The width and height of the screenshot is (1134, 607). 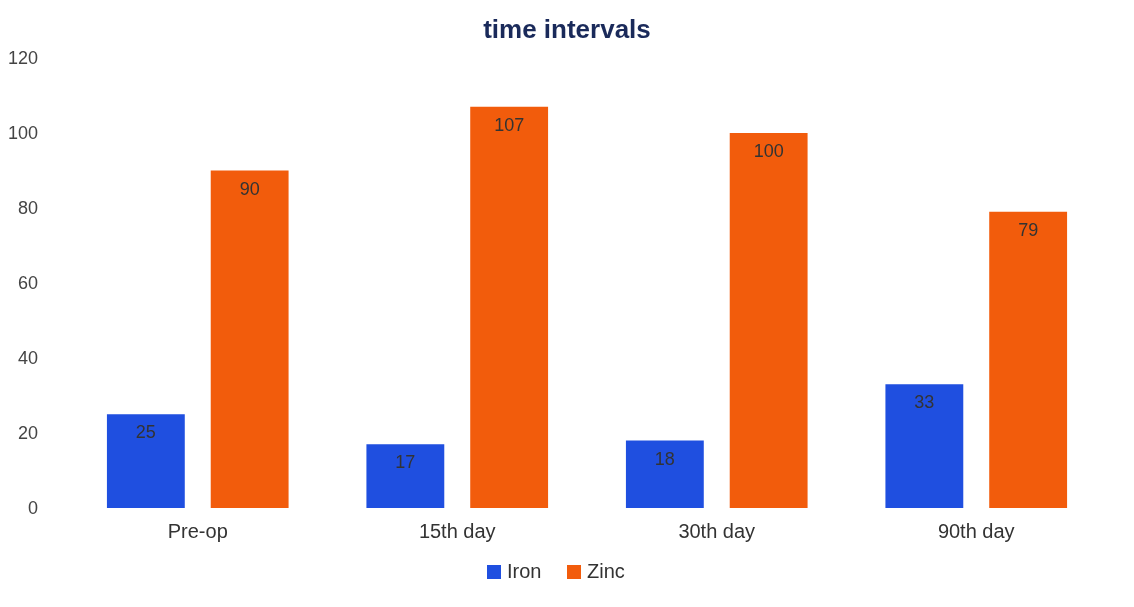 What do you see at coordinates (976, 531) in the screenshot?
I see `x-tick-label: 90th day` at bounding box center [976, 531].